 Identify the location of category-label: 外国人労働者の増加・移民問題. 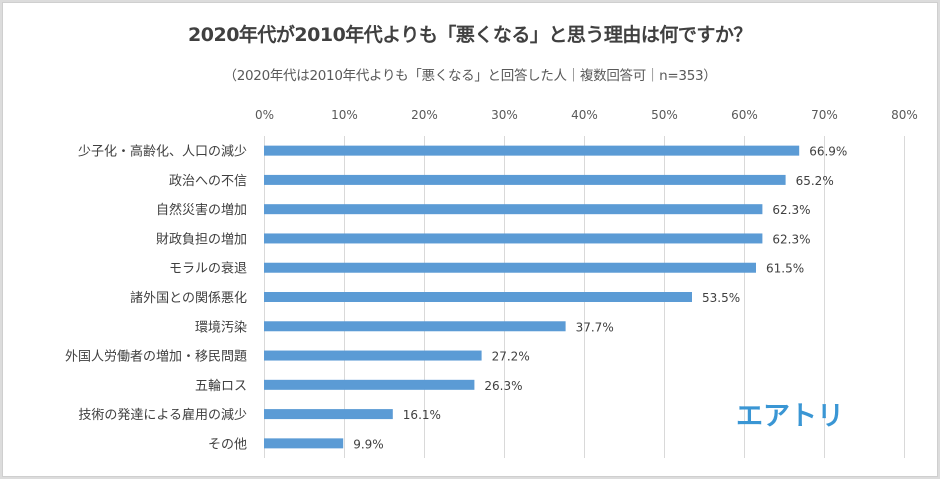
(156, 357).